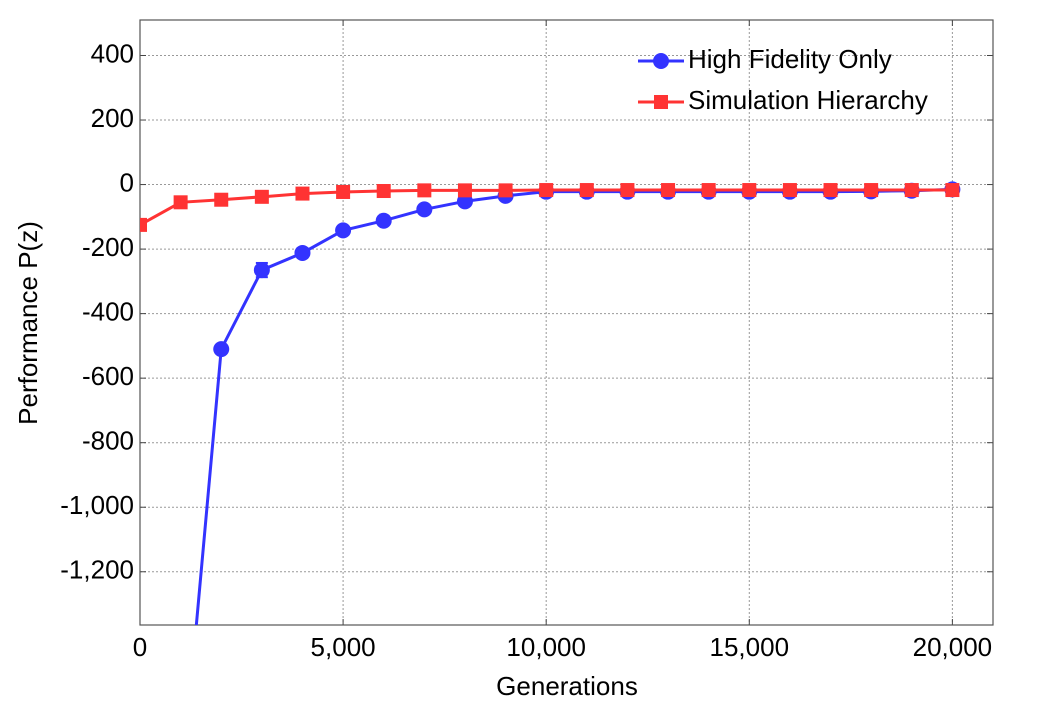  Describe the element at coordinates (108, 441) in the screenshot. I see `y-tick-label: -800` at that location.